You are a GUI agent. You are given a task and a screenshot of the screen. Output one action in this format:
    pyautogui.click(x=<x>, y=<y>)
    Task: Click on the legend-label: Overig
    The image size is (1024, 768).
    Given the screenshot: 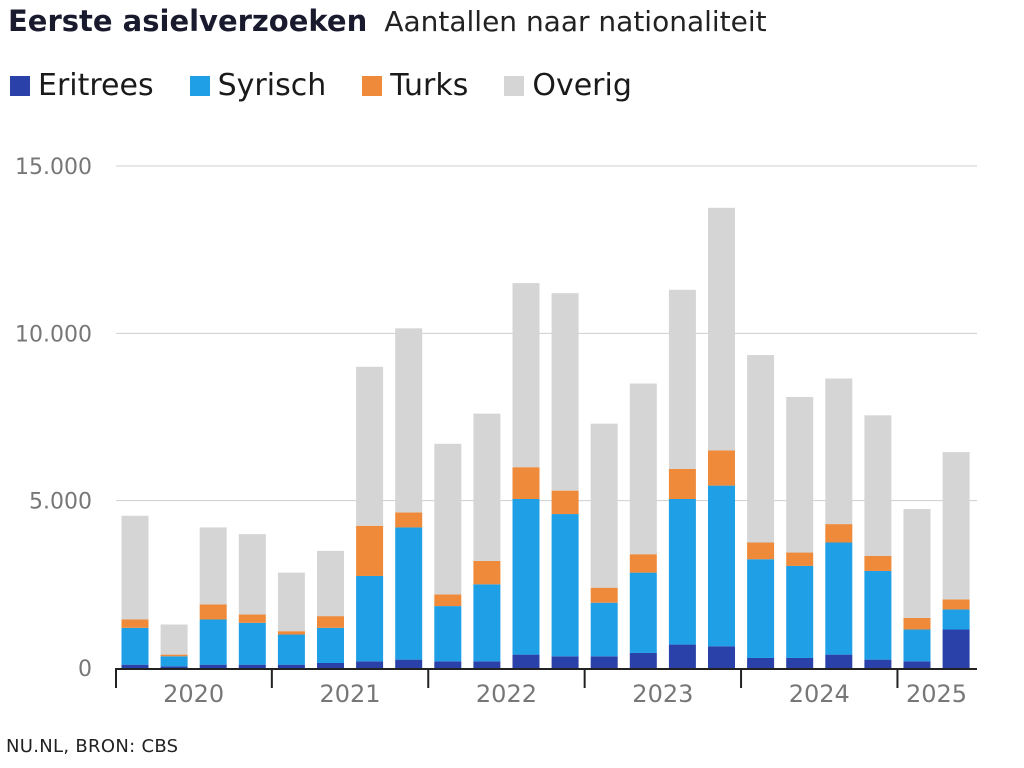 What is the action you would take?
    pyautogui.click(x=582, y=85)
    